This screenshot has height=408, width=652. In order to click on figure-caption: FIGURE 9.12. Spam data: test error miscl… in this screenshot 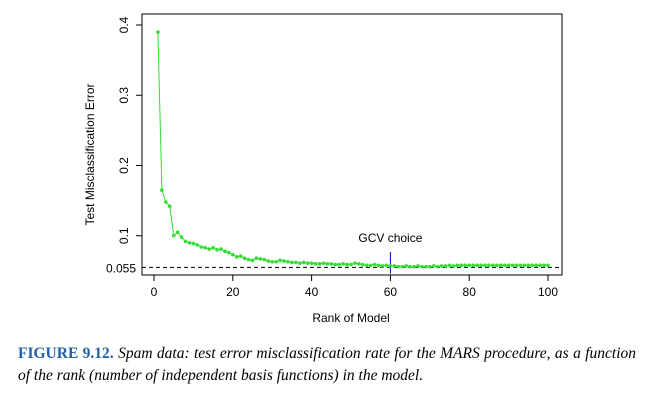, I will do `click(327, 365)`.